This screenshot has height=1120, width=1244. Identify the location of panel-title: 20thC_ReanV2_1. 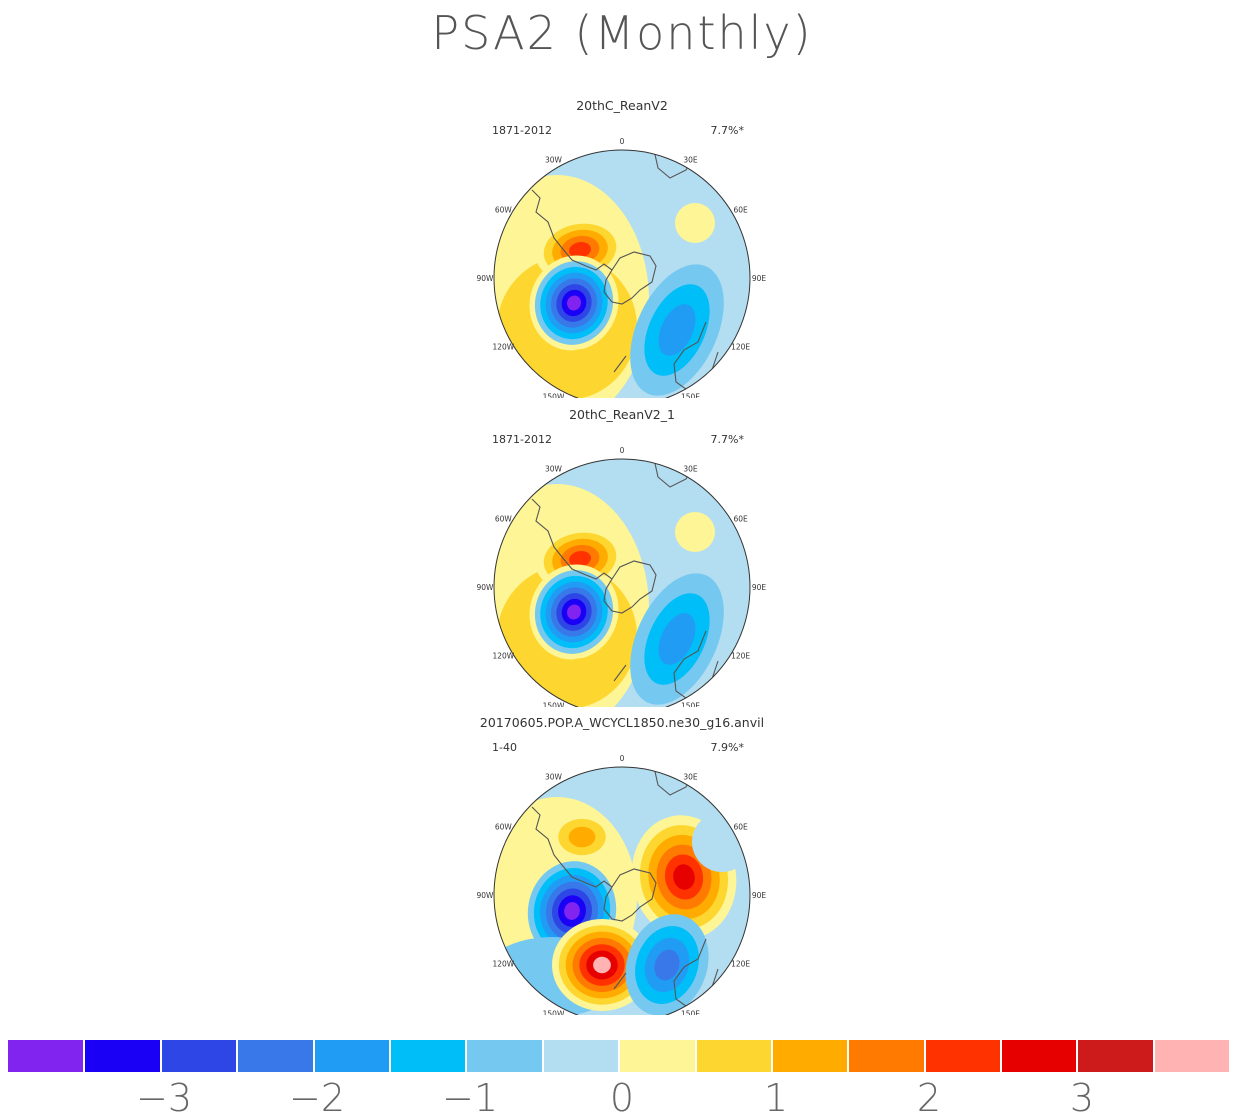
(622, 414).